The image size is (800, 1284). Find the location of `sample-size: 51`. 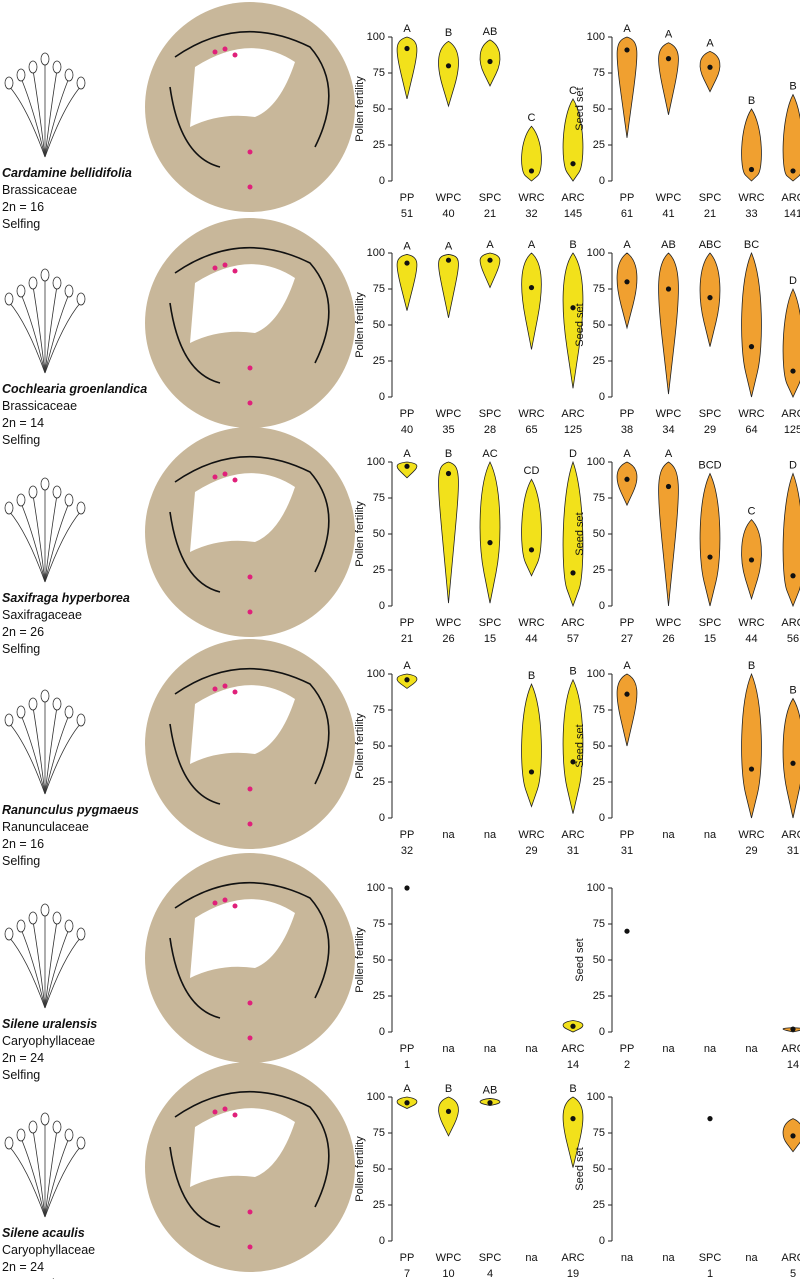

sample-size: 51 is located at coordinates (407, 214).